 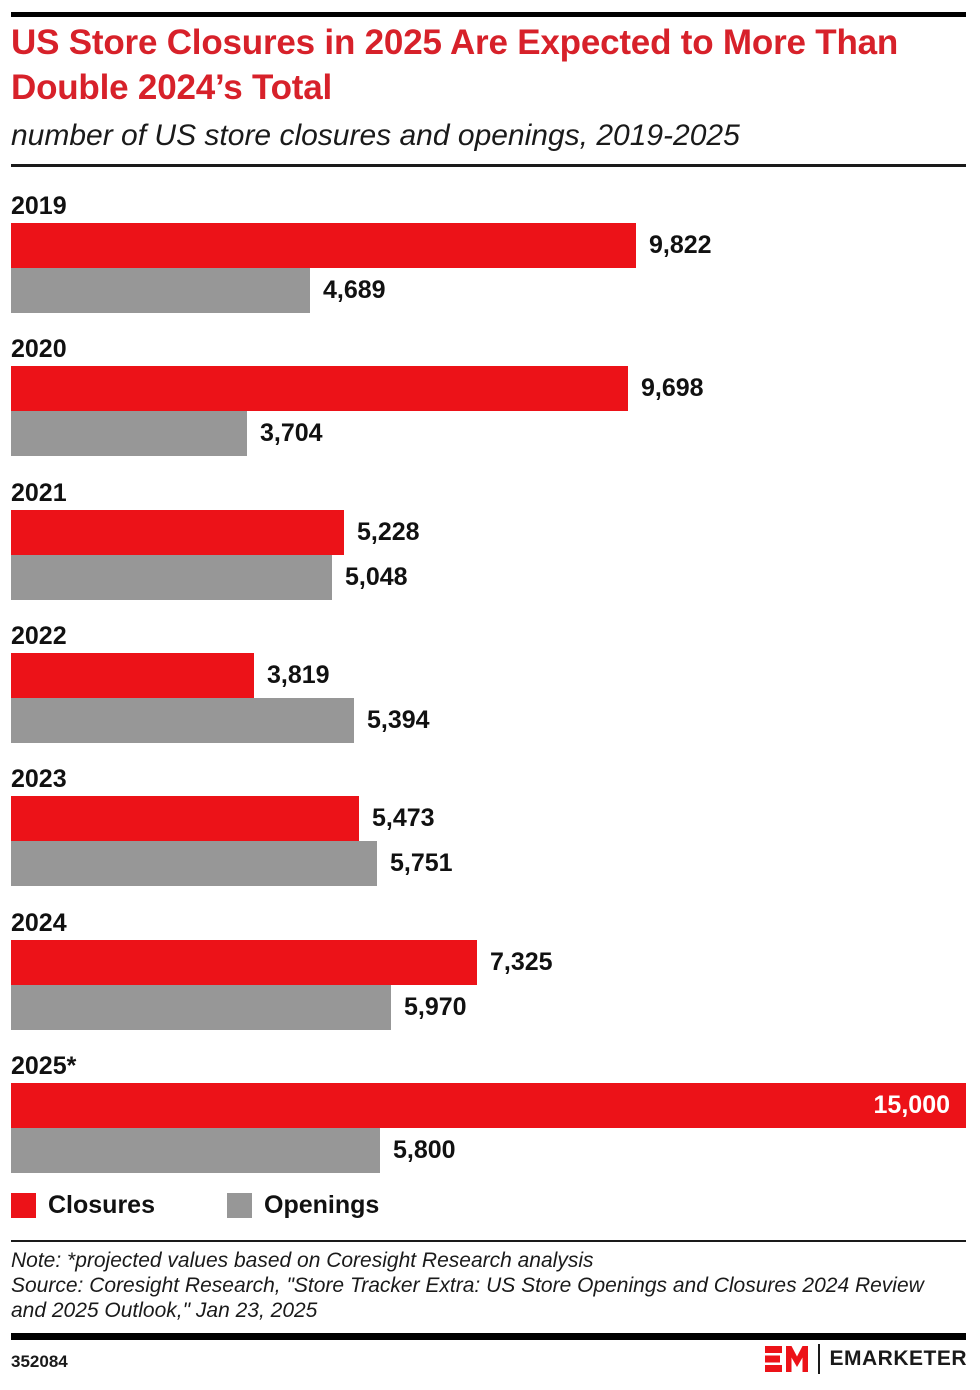 I want to click on year-label: 2019, so click(x=39, y=206).